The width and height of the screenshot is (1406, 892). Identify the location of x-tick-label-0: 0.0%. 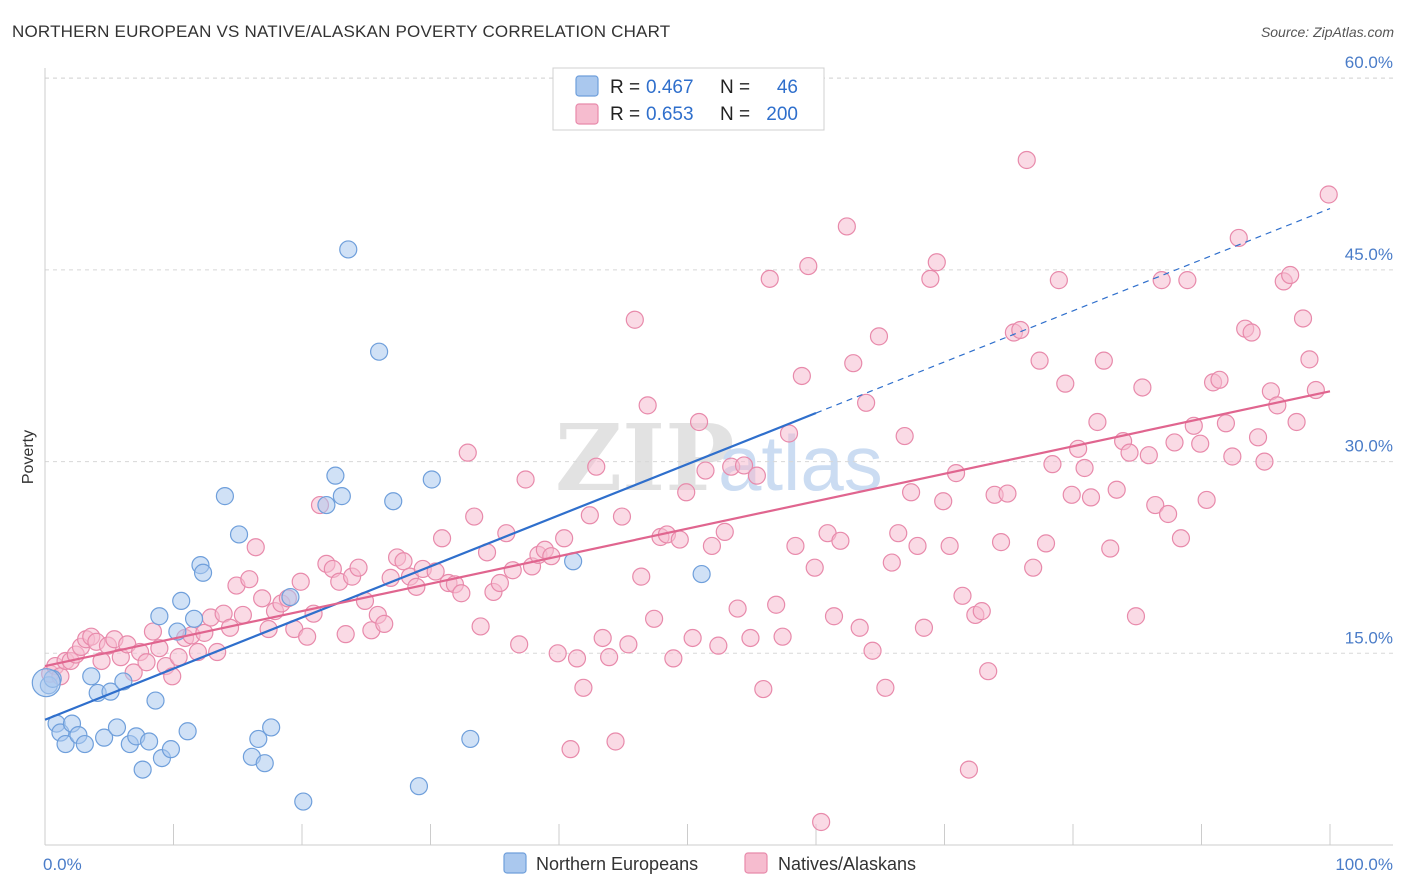
(62, 864).